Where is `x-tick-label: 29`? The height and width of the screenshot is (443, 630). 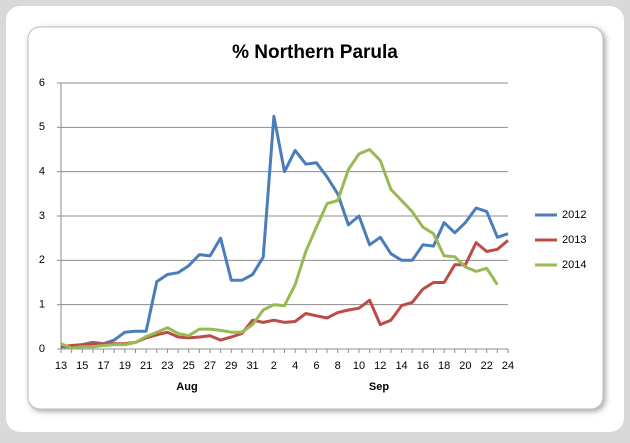
x-tick-label: 29 is located at coordinates (231, 366).